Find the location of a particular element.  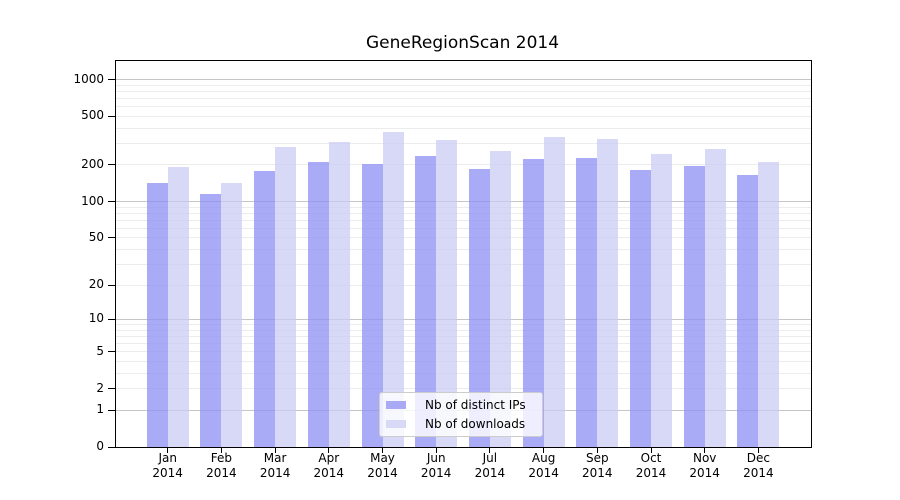

bar-distinct-ips-sep is located at coordinates (587, 302).